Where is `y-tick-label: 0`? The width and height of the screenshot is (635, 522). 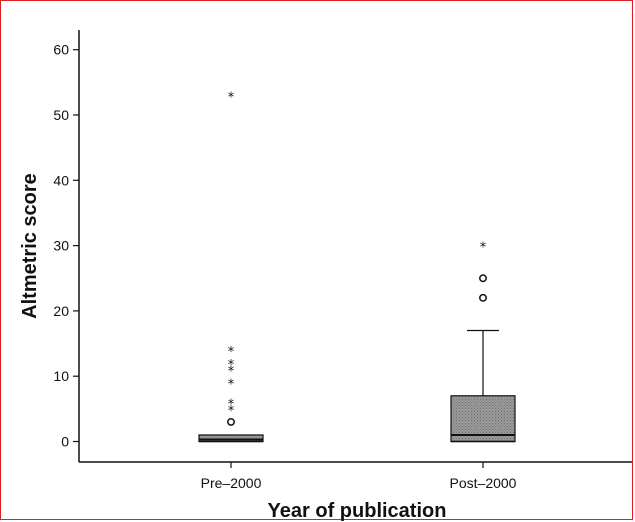
y-tick-label: 0 is located at coordinates (65, 442).